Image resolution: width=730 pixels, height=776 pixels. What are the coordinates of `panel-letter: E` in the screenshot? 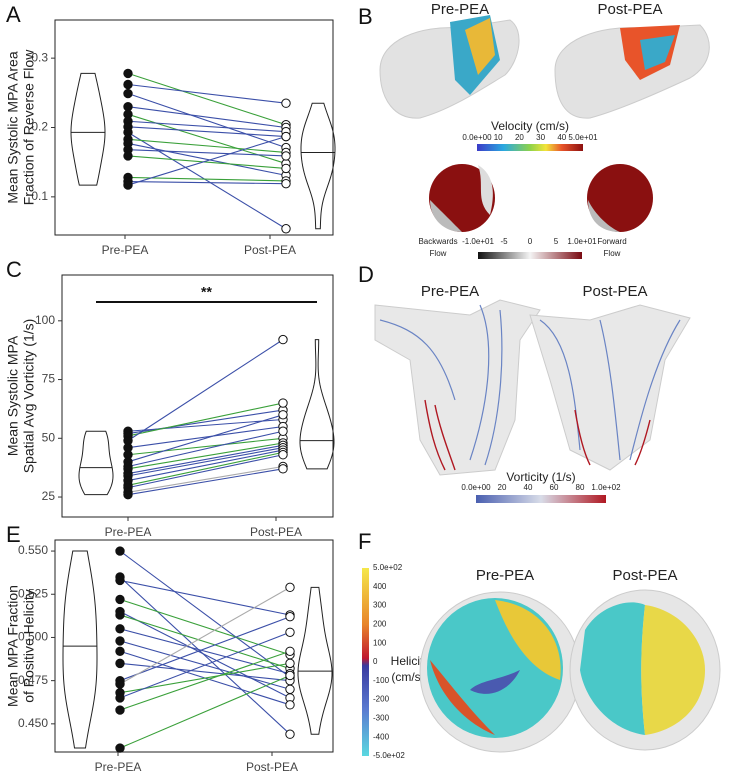 It's located at (13, 534).